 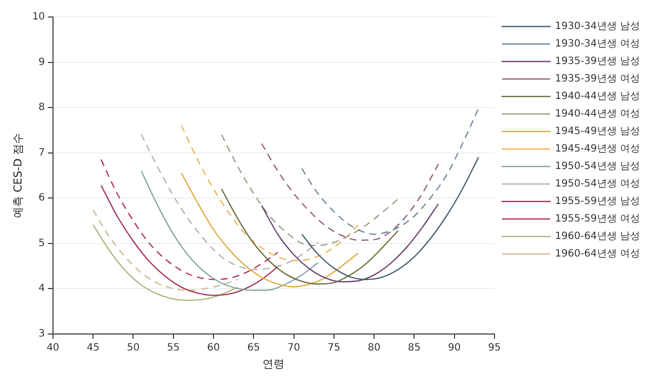 What do you see at coordinates (173, 348) in the screenshot?
I see `x-tick-label: 55` at bounding box center [173, 348].